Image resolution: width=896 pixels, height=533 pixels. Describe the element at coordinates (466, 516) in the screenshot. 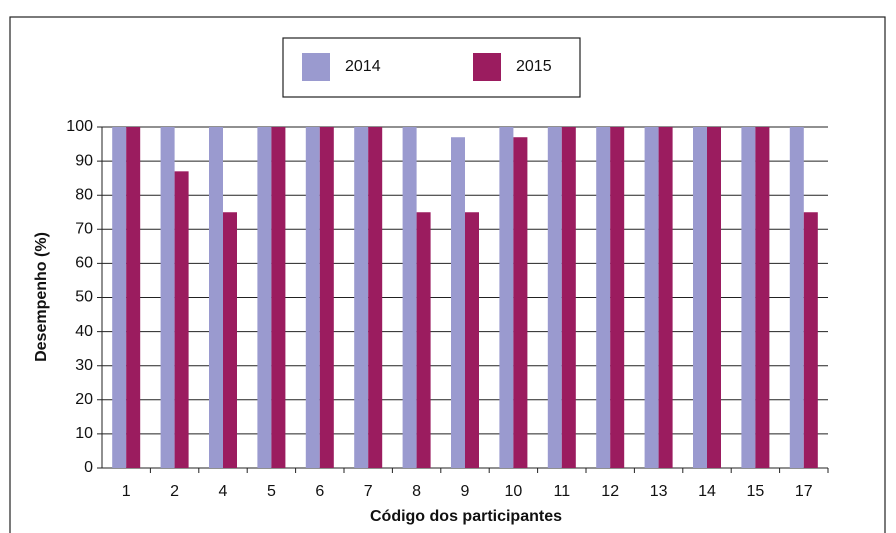

I see `x-axis-label: Código dos participantes` at that location.